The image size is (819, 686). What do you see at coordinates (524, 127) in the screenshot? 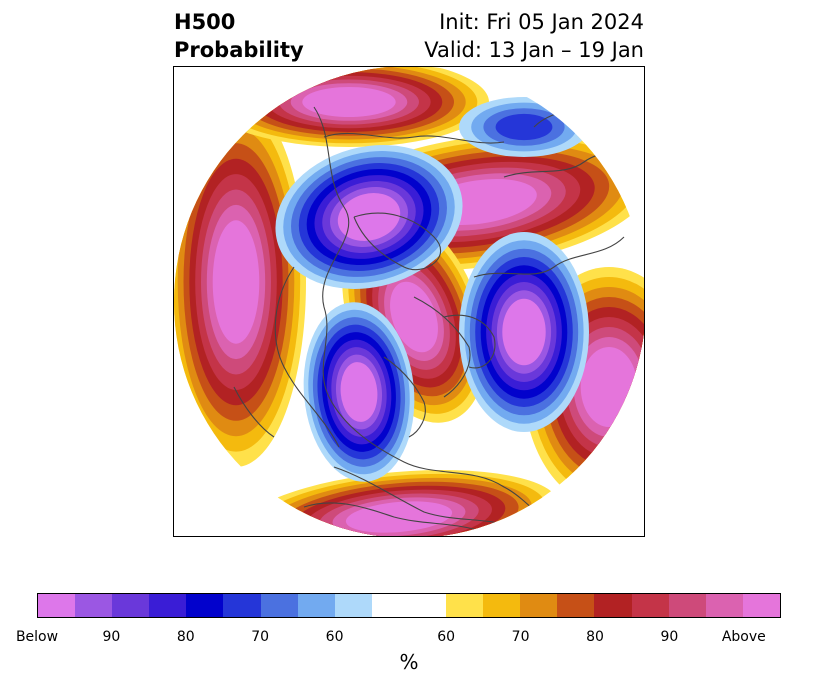
I see `below-center-arctic-strip` at bounding box center [524, 127].